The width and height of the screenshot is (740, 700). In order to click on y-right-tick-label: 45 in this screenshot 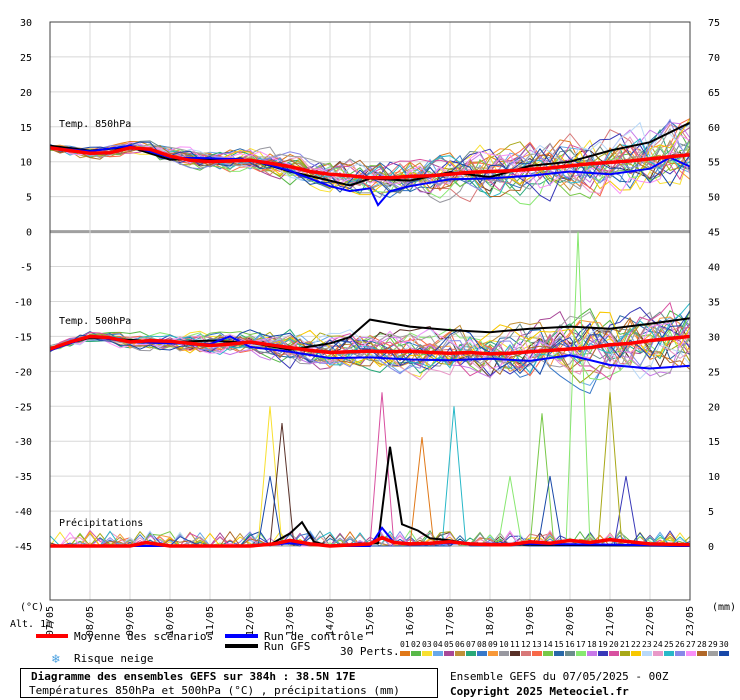, I will do `click(714, 233)`.